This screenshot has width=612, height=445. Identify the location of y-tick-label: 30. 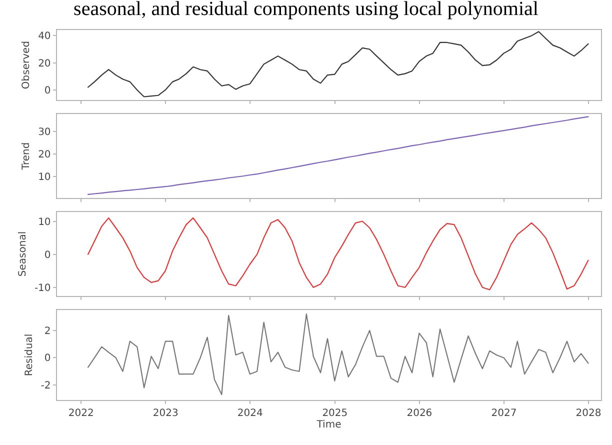
(44, 132).